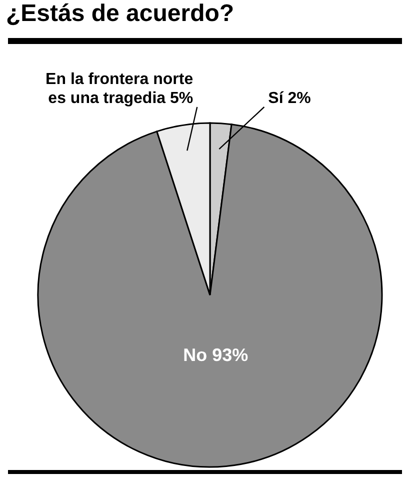 Image resolution: width=410 pixels, height=500 pixels. Describe the element at coordinates (120, 14) in the screenshot. I see `chart-title: ¿Estás de acuerdo?` at that location.